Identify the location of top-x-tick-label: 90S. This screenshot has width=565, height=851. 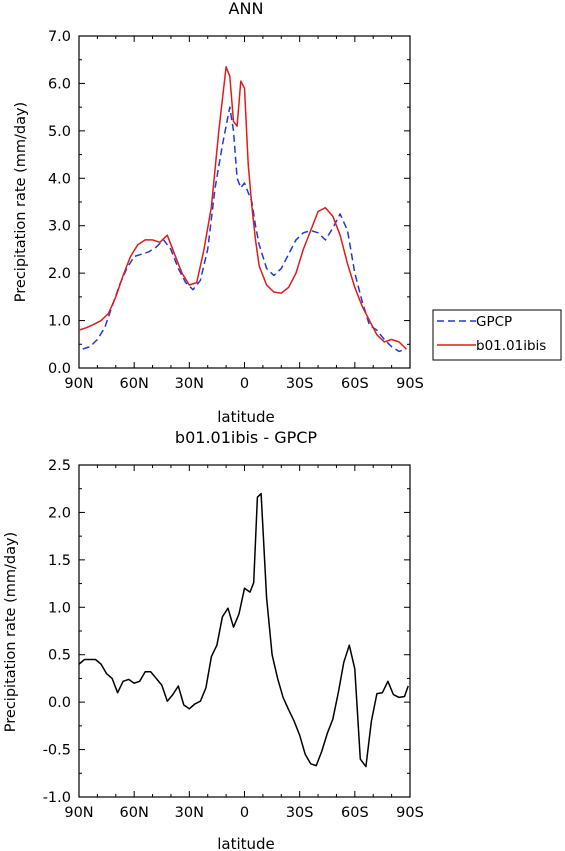
(410, 384).